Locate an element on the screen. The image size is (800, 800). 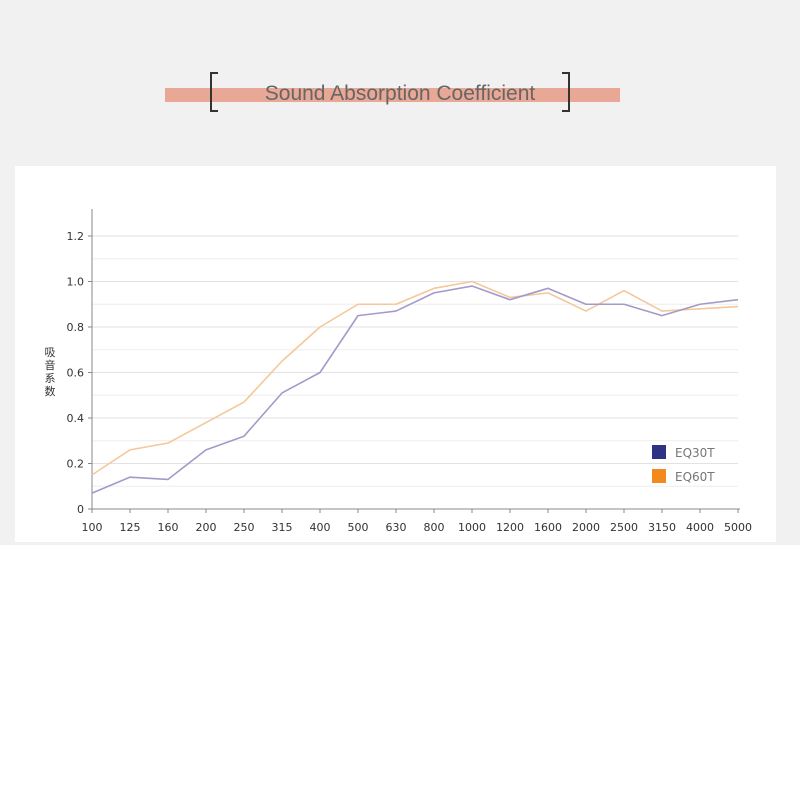
x-tick-label: 1000 is located at coordinates (472, 527).